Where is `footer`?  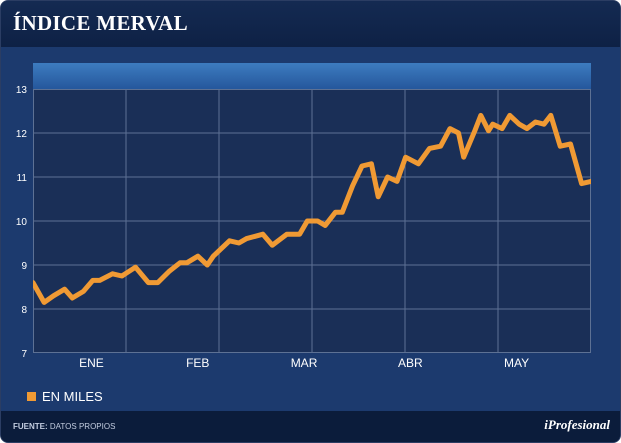 footer is located at coordinates (310, 426).